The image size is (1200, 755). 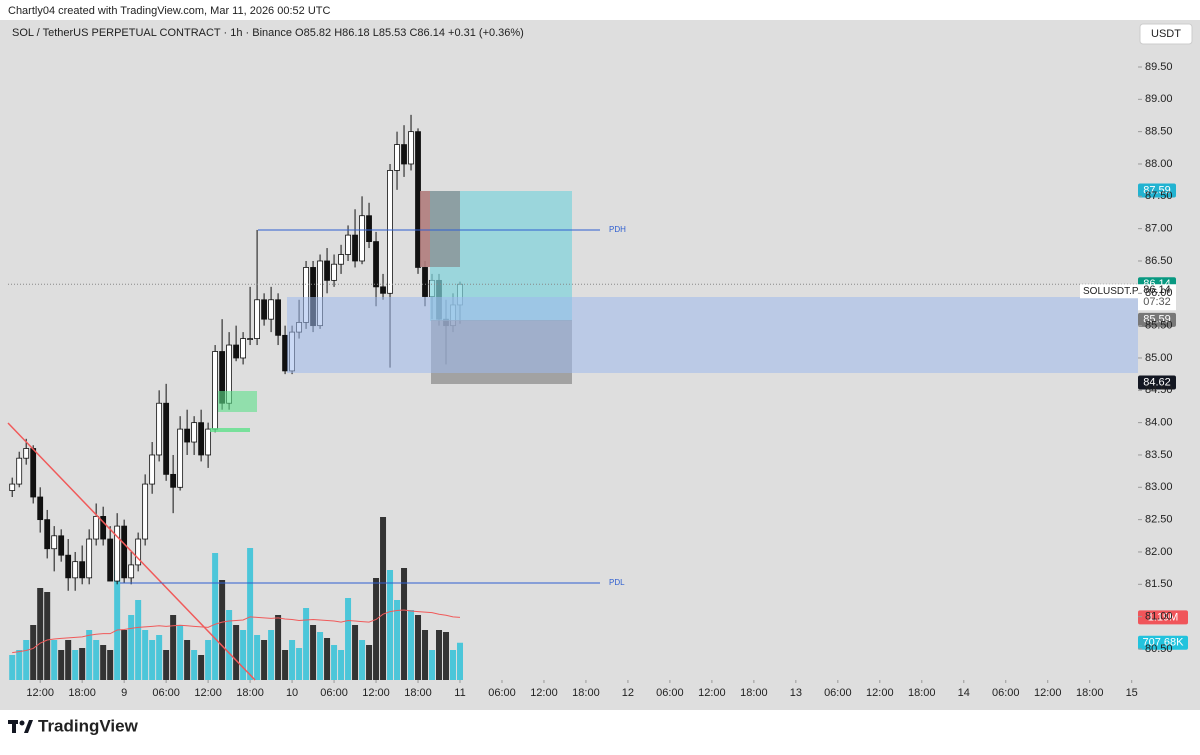 What do you see at coordinates (237, 401) in the screenshot?
I see `zone-green` at bounding box center [237, 401].